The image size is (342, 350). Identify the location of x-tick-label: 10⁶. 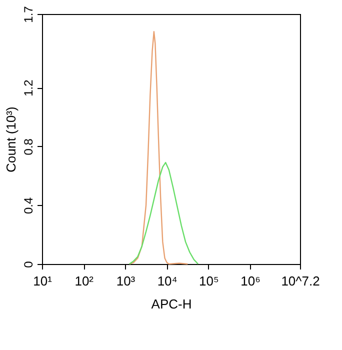
(250, 281).